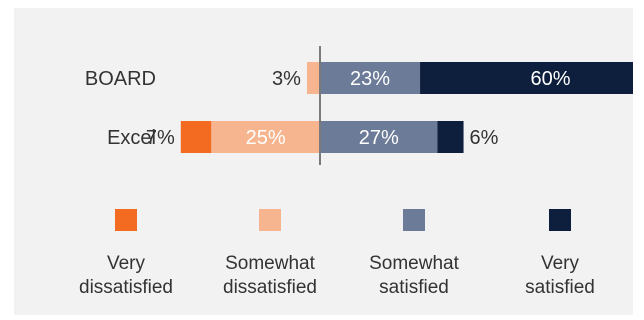 This screenshot has height=320, width=644. What do you see at coordinates (126, 287) in the screenshot?
I see `legend-label-0-line2: dissatisfied` at bounding box center [126, 287].